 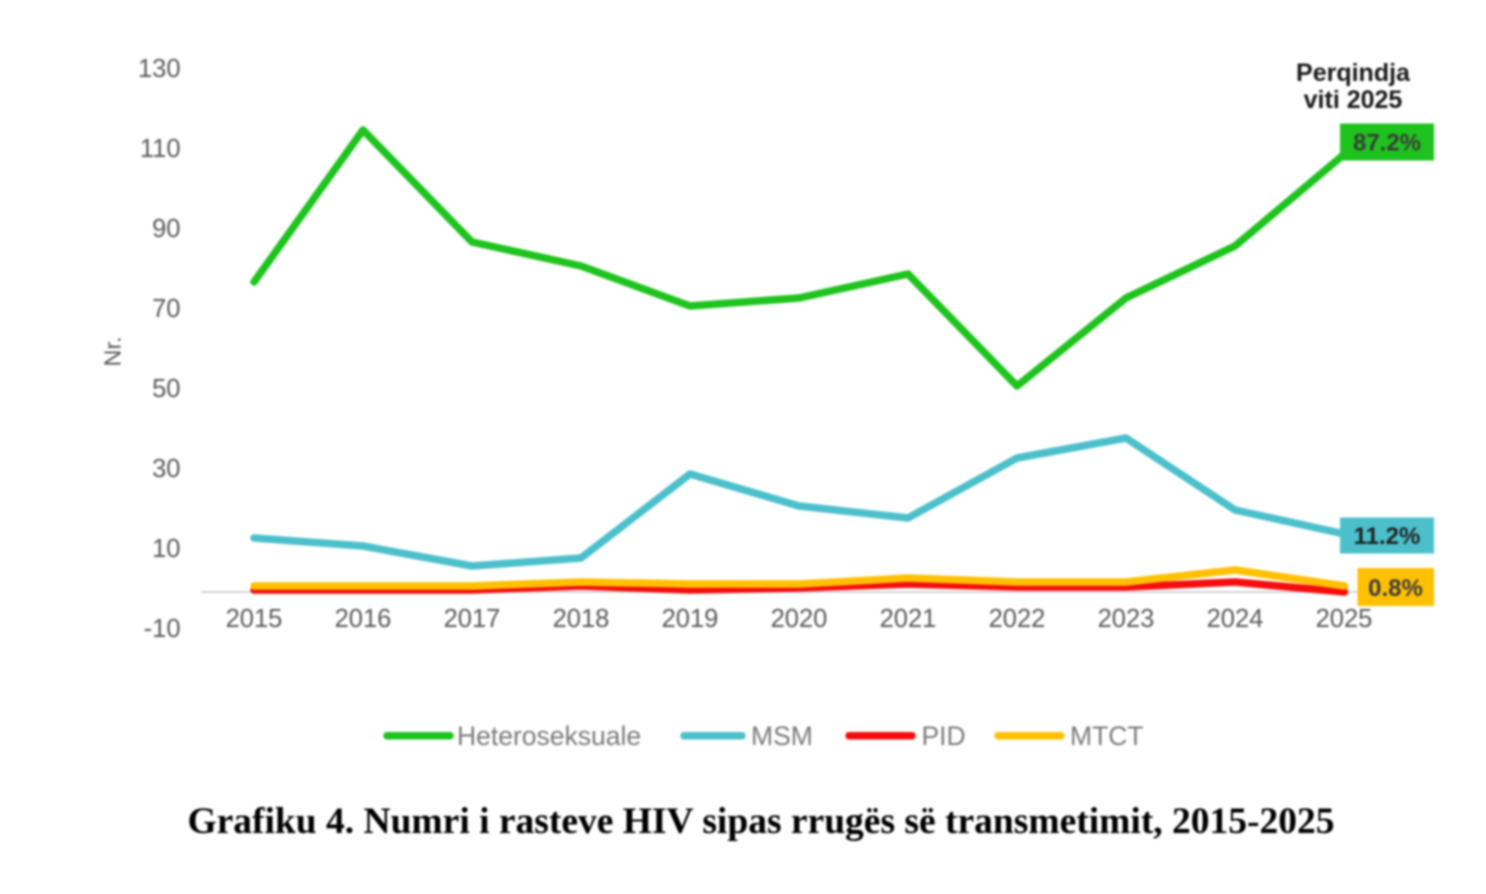 What do you see at coordinates (1235, 619) in the screenshot?
I see `svg-text: 2024` at bounding box center [1235, 619].